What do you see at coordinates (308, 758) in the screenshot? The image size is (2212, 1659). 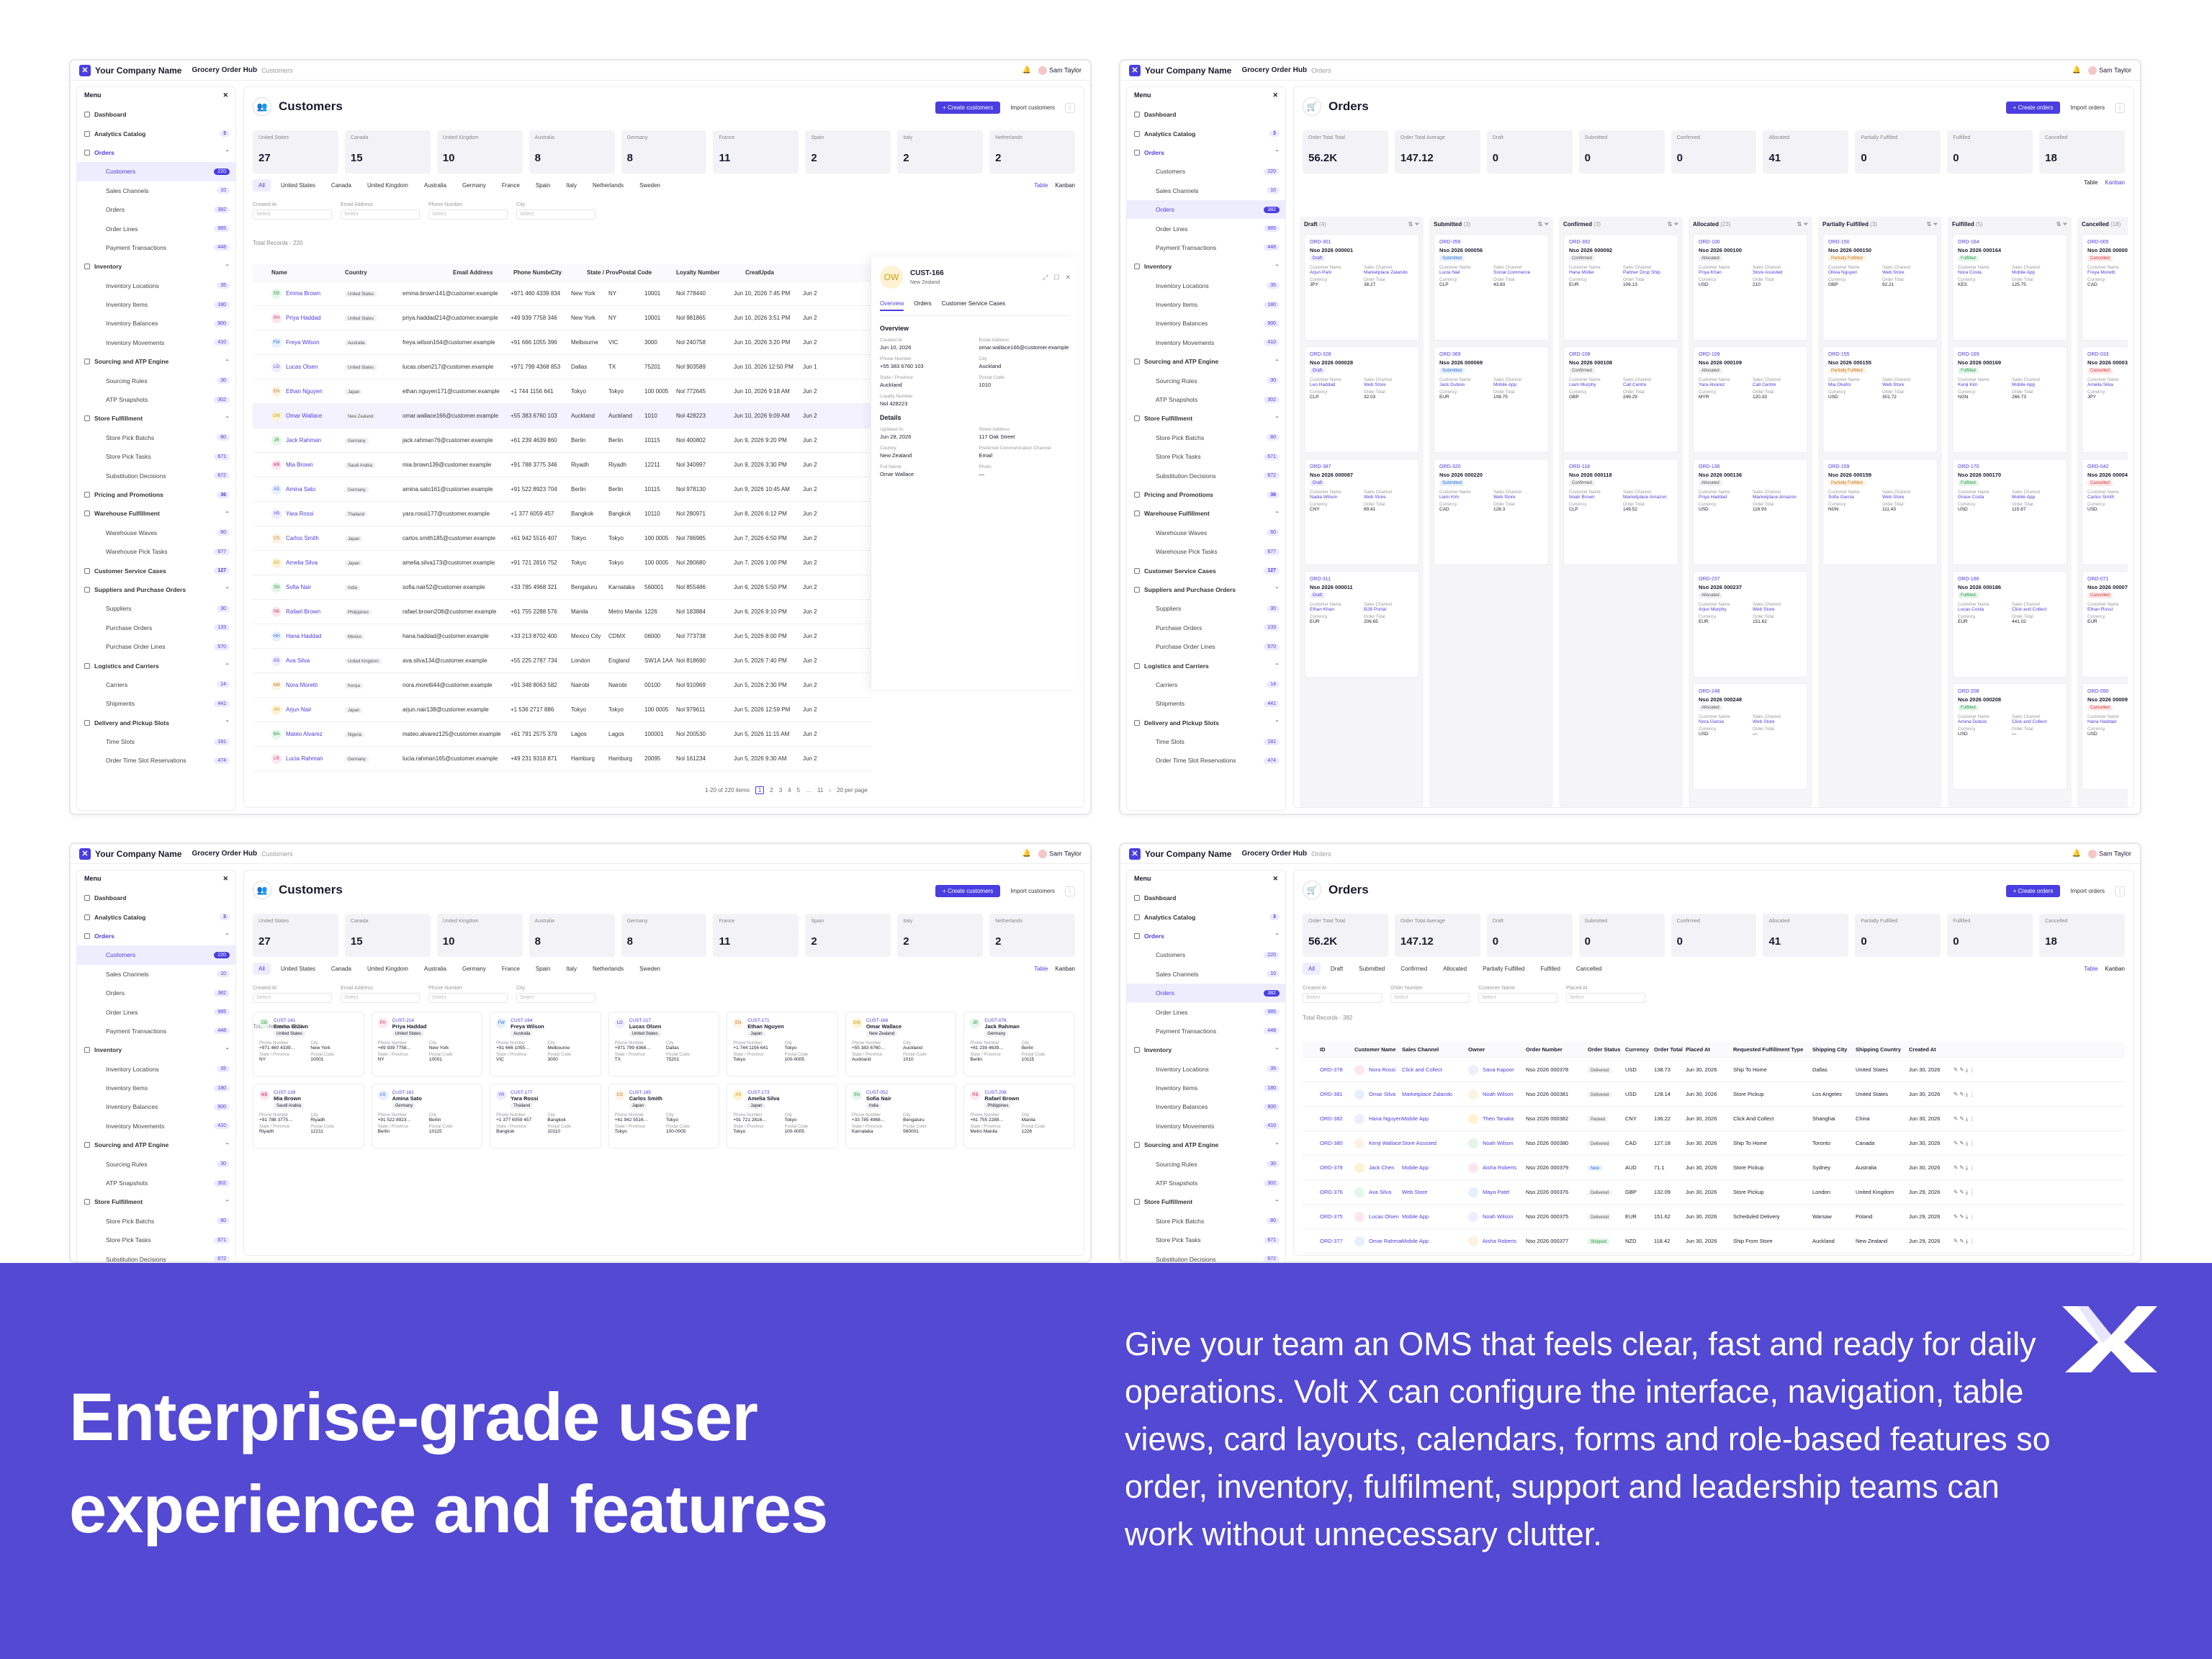 I see `customer-name-cell: LR Lucia Rahman` at bounding box center [308, 758].